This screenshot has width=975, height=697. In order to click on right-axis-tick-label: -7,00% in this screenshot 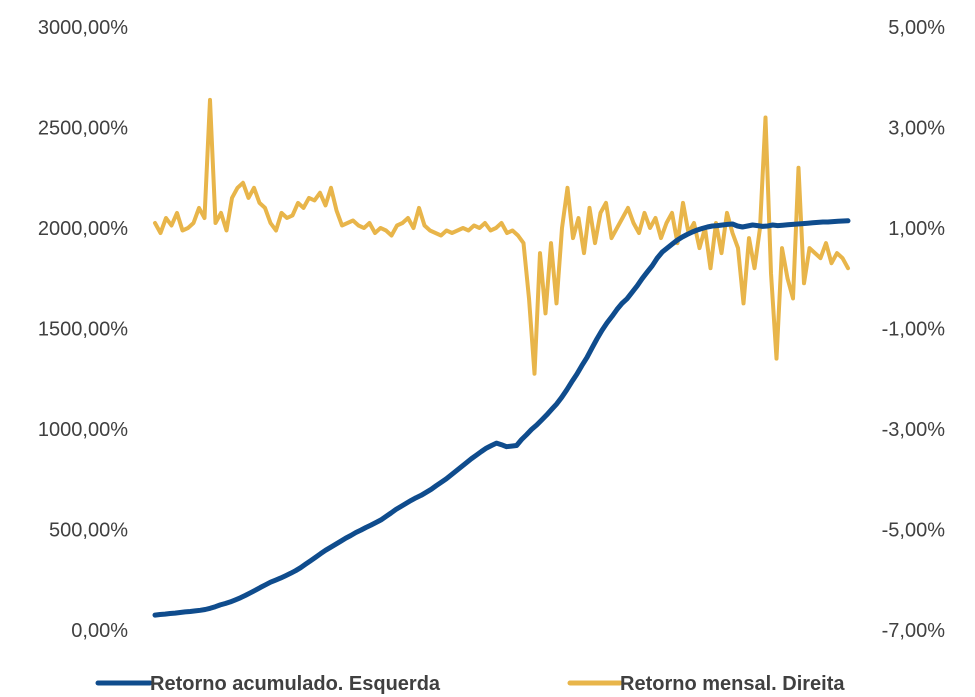, I will do `click(914, 631)`.